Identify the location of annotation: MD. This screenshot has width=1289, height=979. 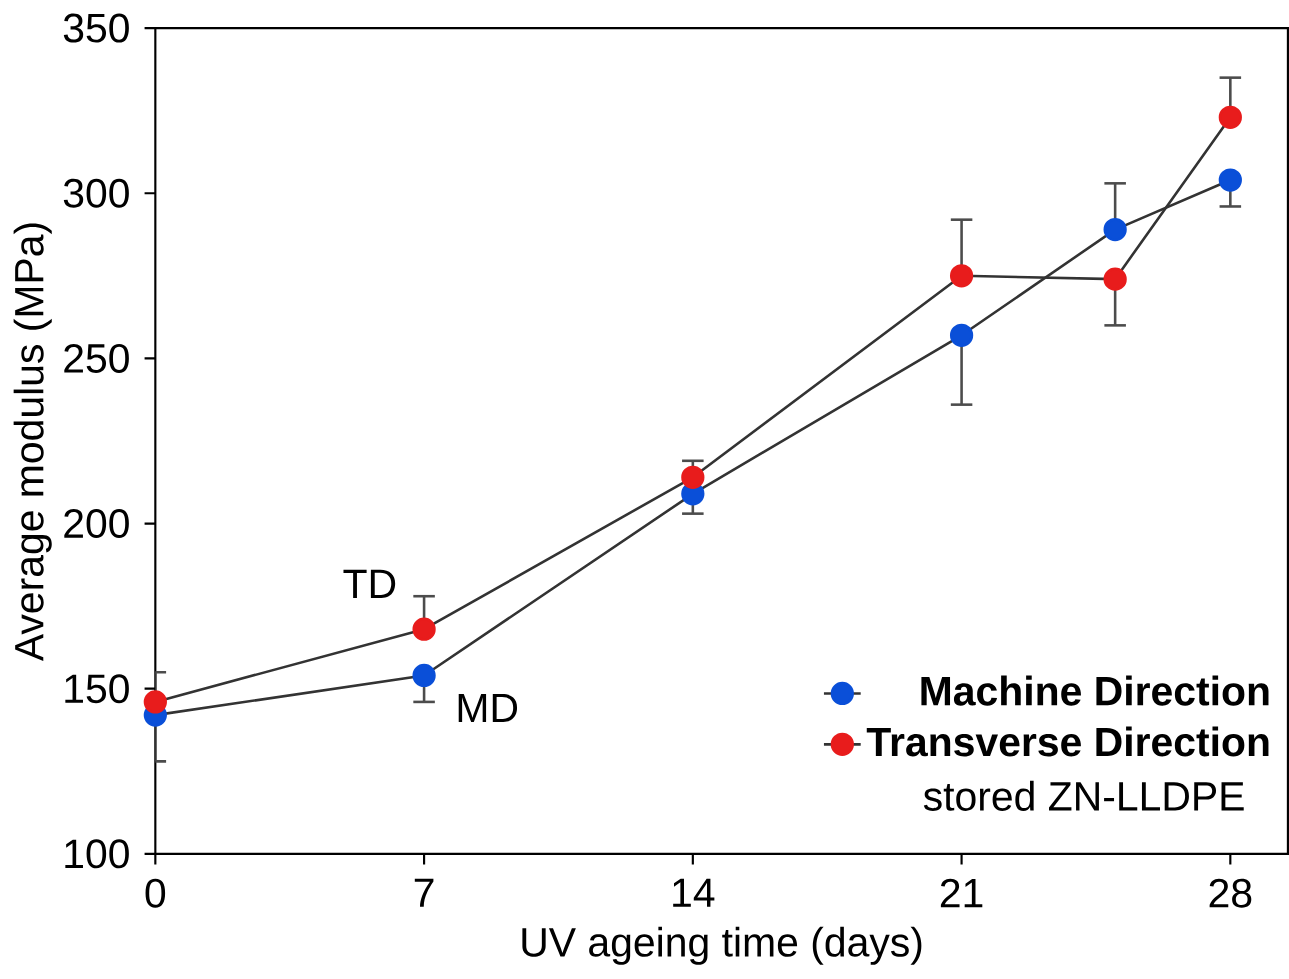
(488, 708).